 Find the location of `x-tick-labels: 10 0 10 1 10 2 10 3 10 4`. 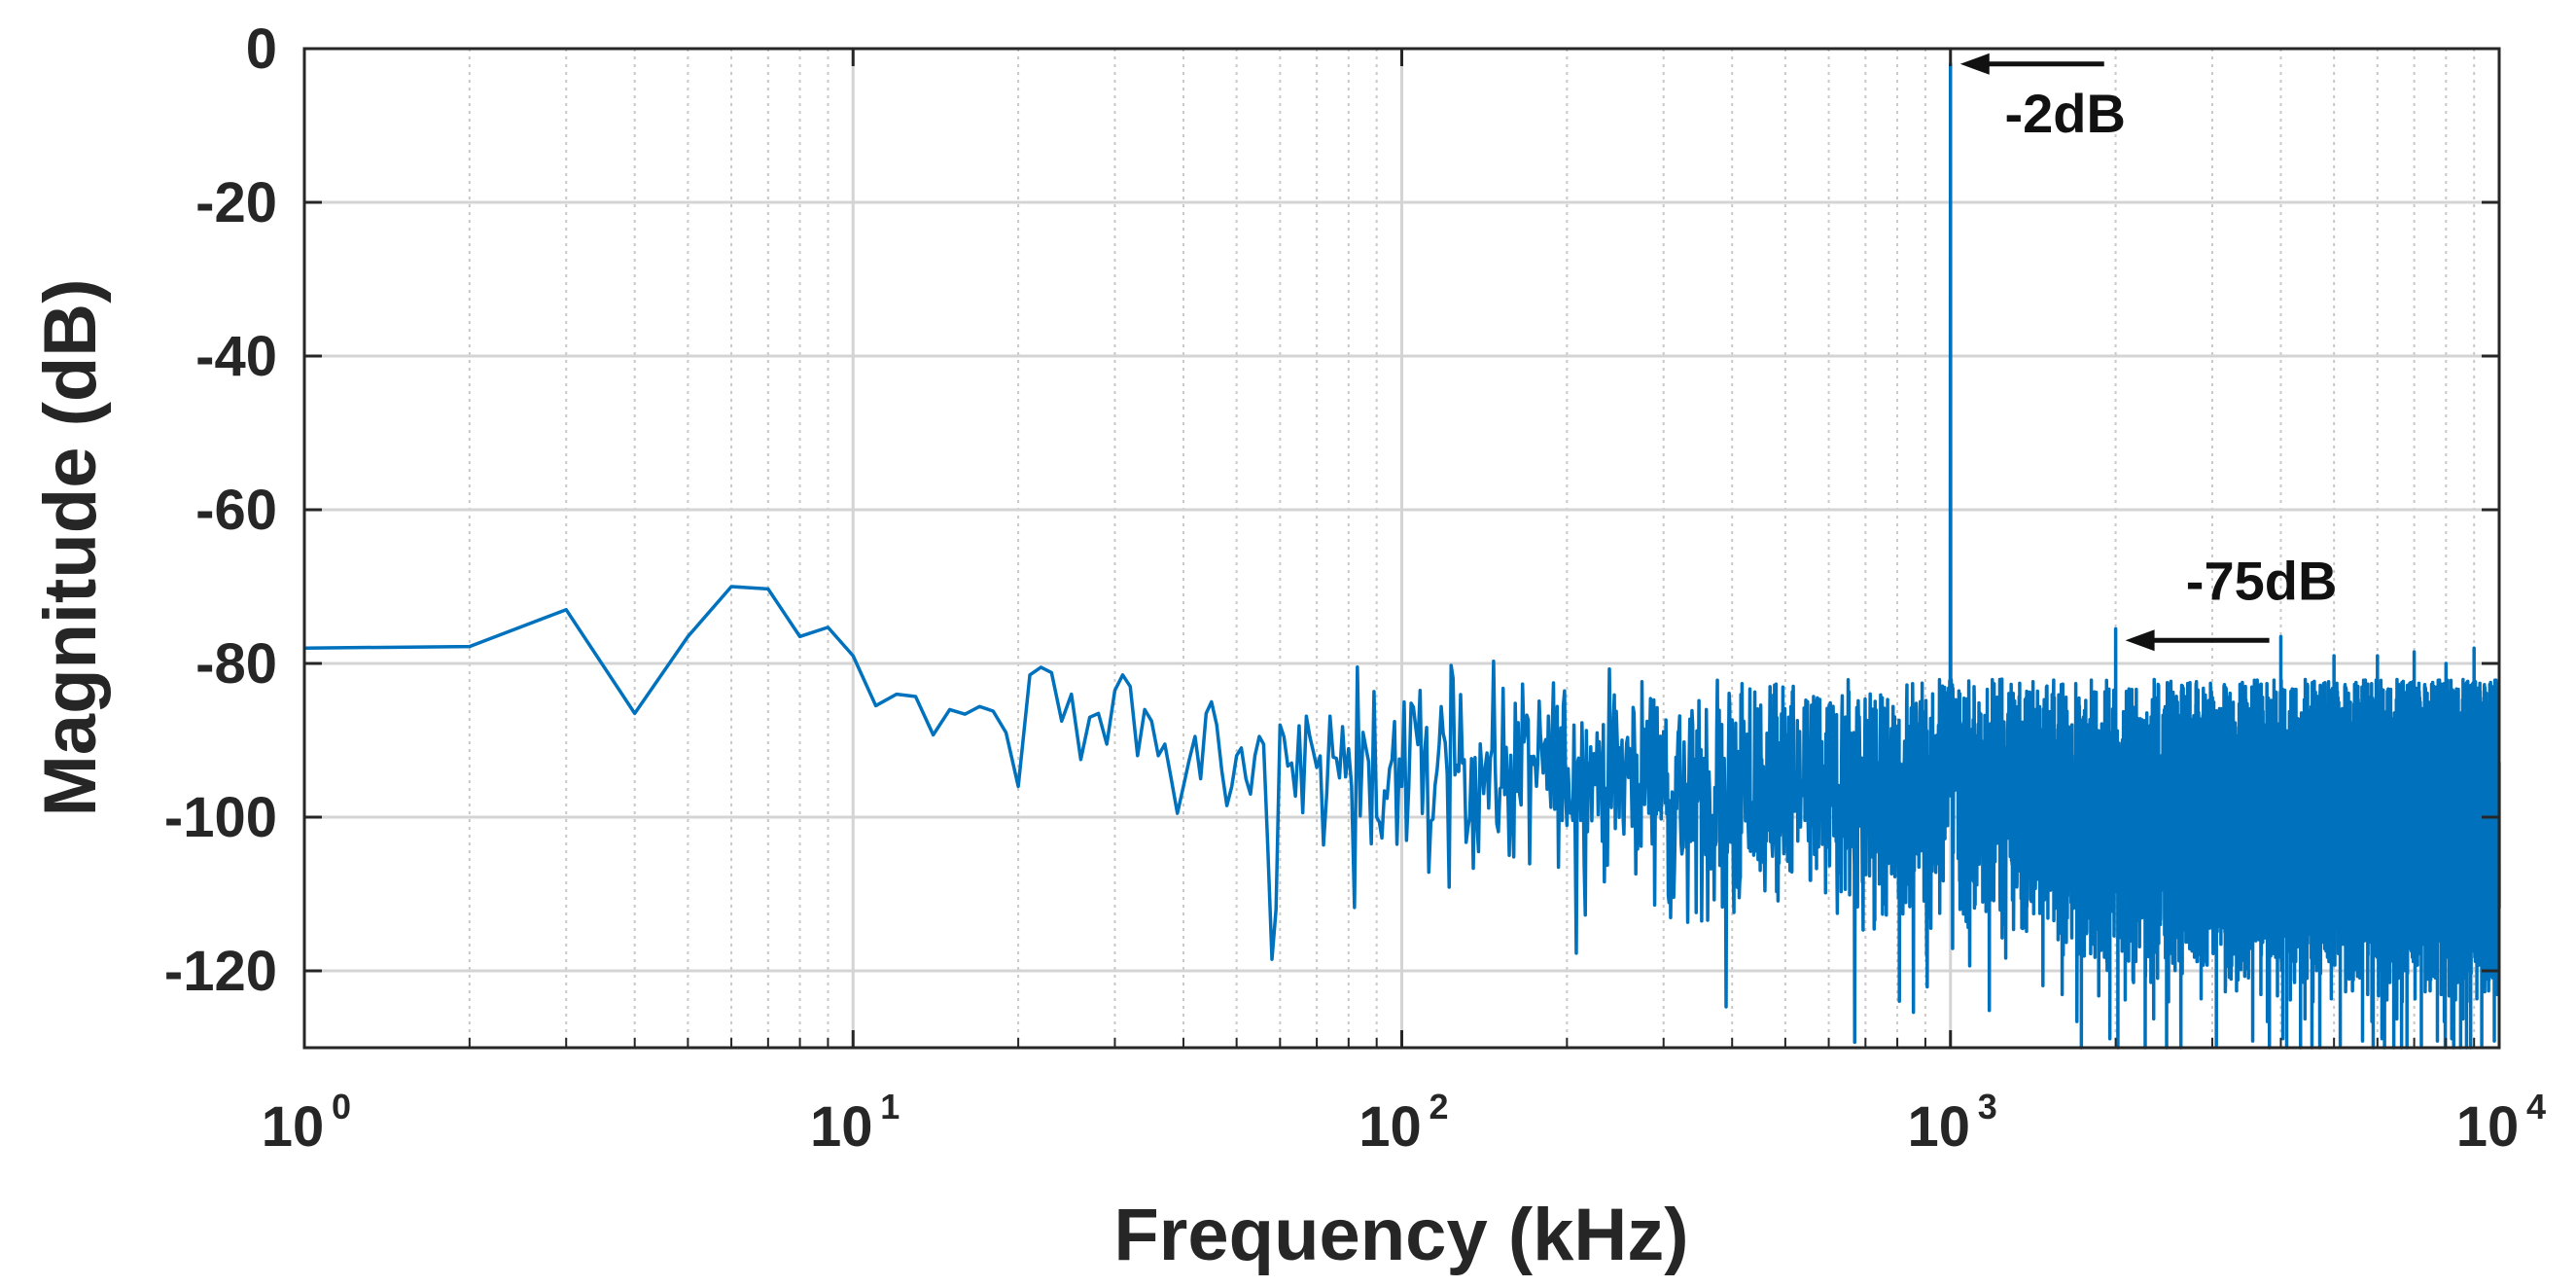

x-tick-labels: 10 0 10 1 10 2 10 3 10 4 is located at coordinates (1404, 1123).